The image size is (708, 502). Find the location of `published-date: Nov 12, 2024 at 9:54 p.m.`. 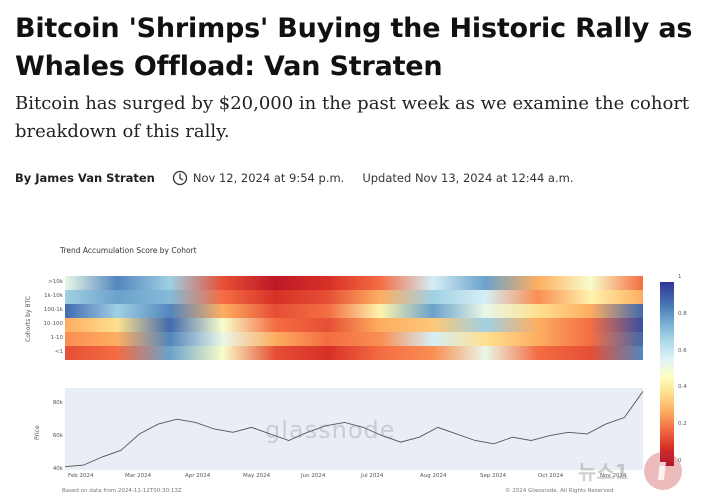

published-date: Nov 12, 2024 at 9:54 p.m. is located at coordinates (268, 178).